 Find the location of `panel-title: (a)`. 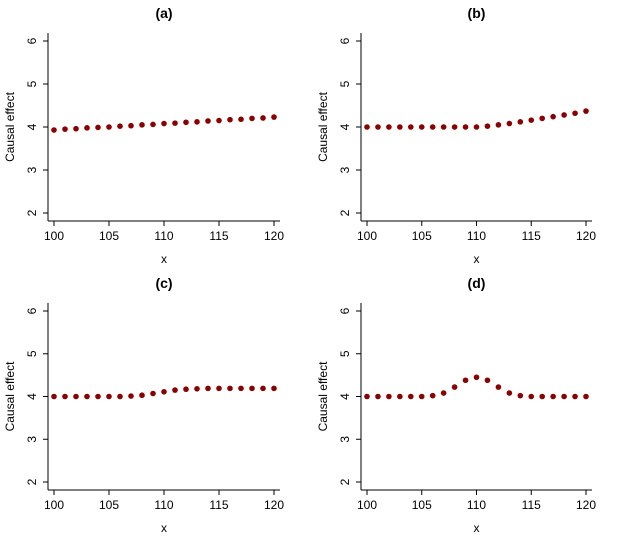

panel-title: (a) is located at coordinates (163, 13).